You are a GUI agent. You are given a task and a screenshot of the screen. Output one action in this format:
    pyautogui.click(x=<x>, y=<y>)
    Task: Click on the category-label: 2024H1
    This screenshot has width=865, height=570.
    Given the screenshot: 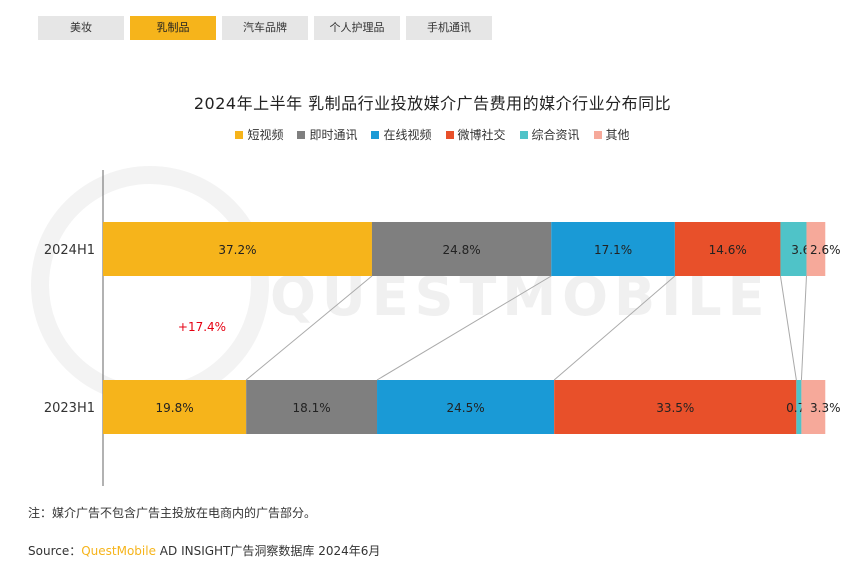 What is the action you would take?
    pyautogui.click(x=69, y=250)
    